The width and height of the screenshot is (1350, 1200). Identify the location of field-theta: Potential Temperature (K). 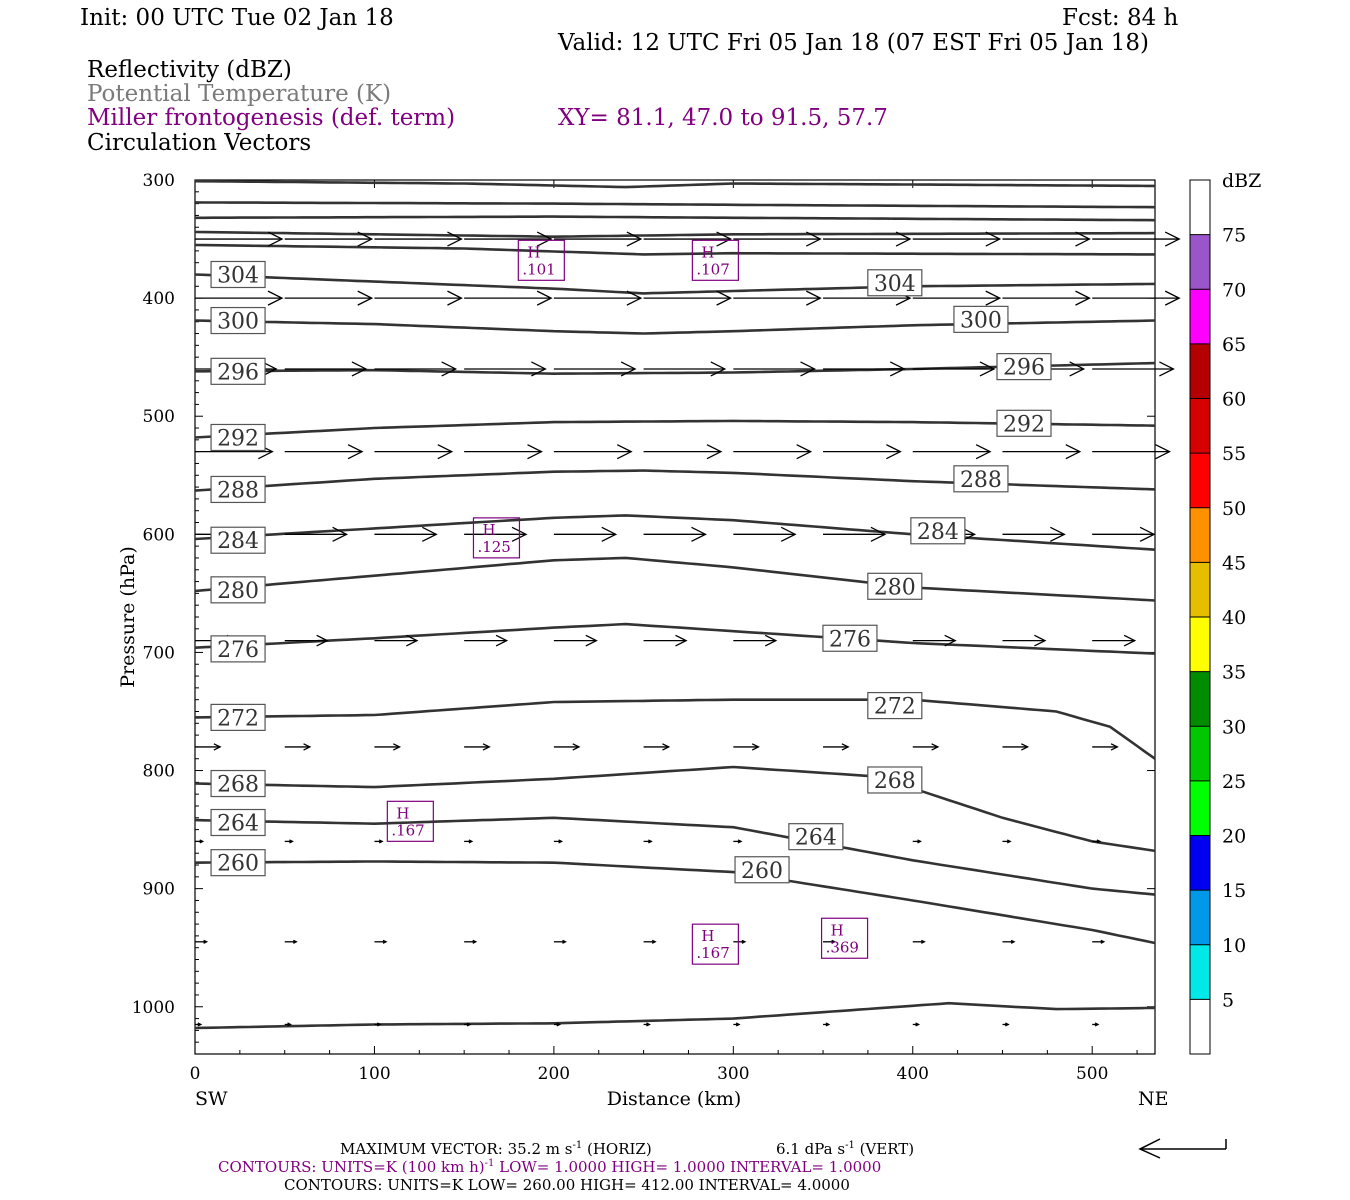
(239, 94).